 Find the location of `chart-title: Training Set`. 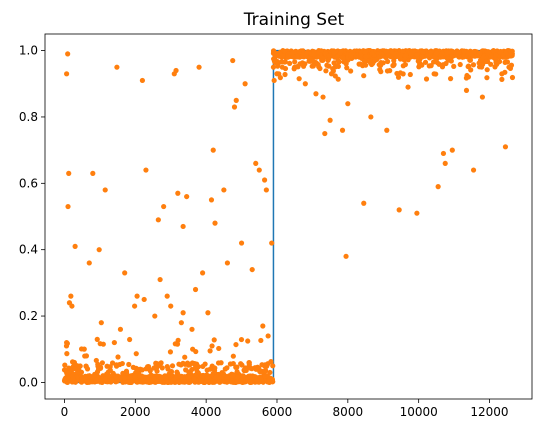

chart-title: Training Set is located at coordinates (294, 20).